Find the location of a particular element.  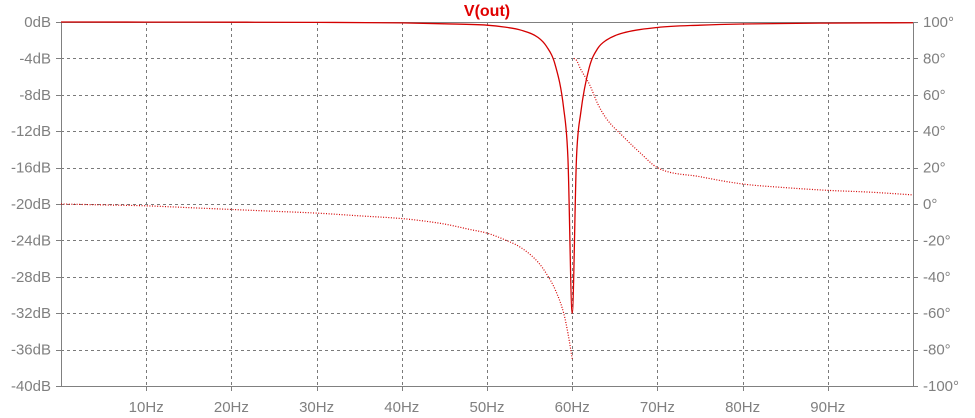

x-tick-label: 90Hz is located at coordinates (827, 407).